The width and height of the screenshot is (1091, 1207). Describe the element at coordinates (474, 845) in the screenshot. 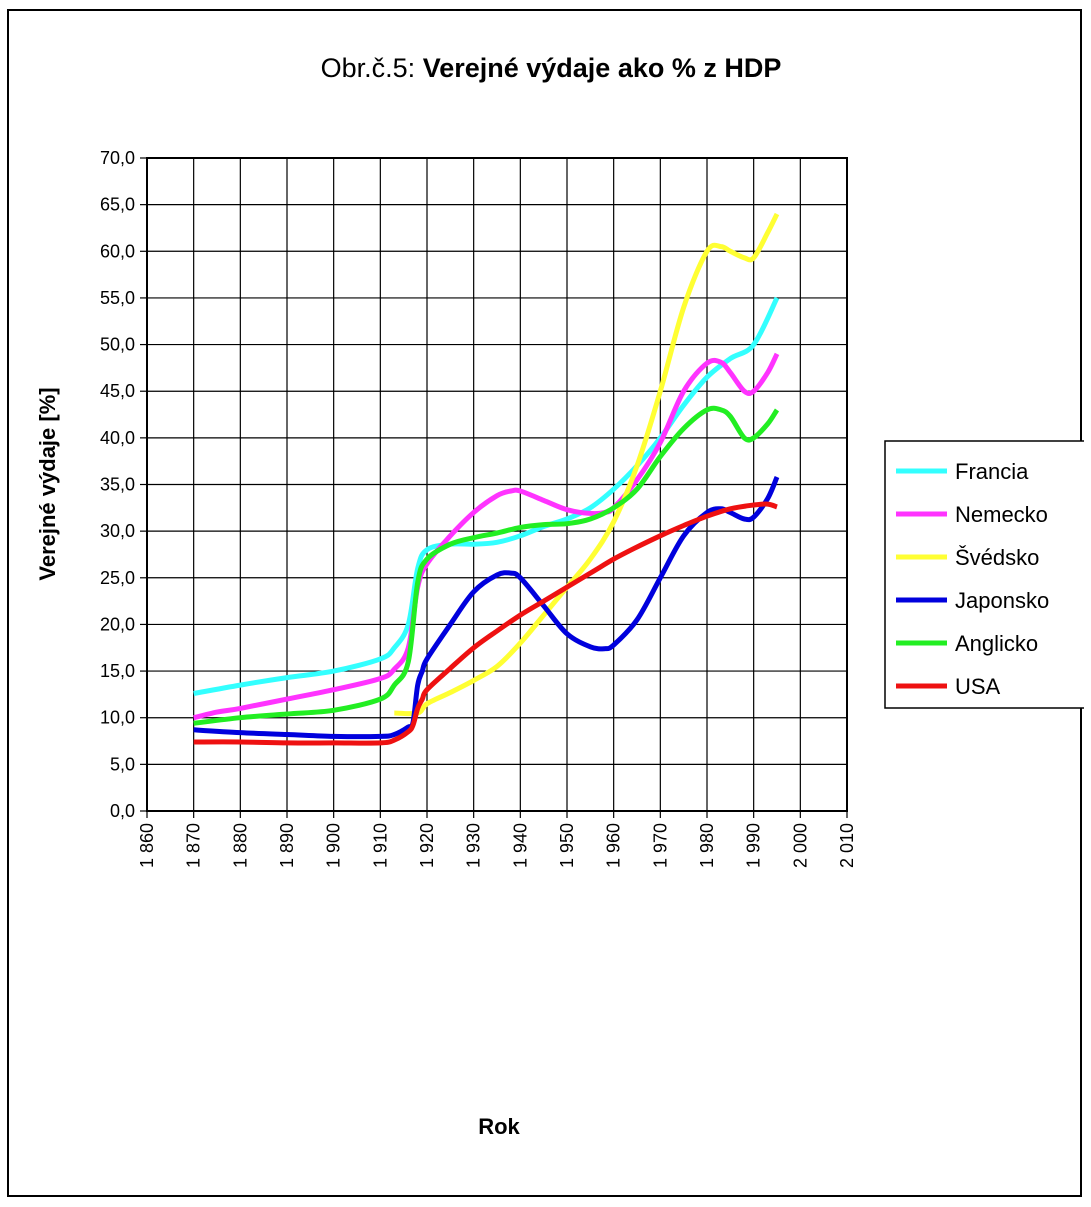

I see `x-tick-label: 1 930` at that location.